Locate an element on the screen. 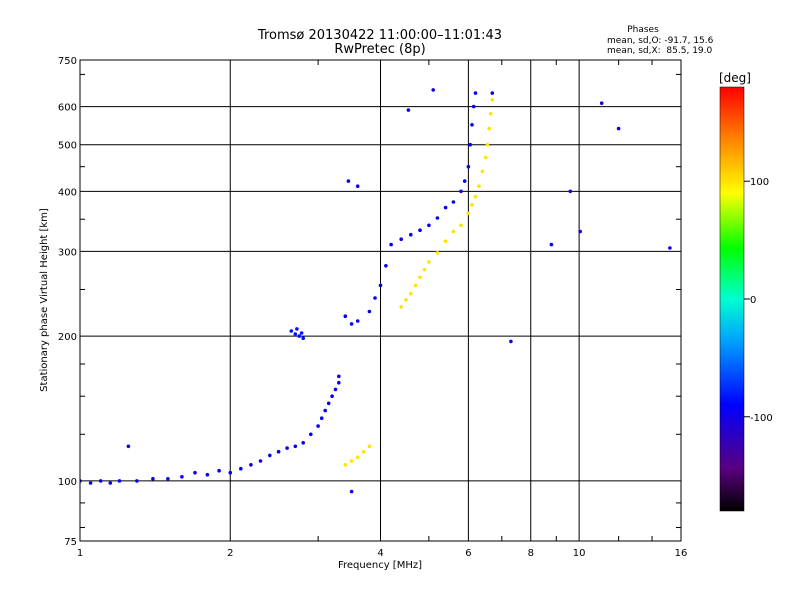 The width and height of the screenshot is (800, 600). colorbar-tick-label: 0 is located at coordinates (753, 300).